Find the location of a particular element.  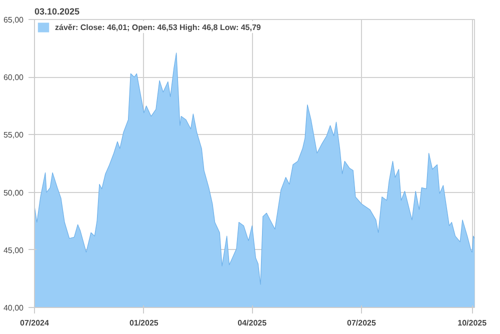

x-tick-label: 07/2024 is located at coordinates (35, 323).